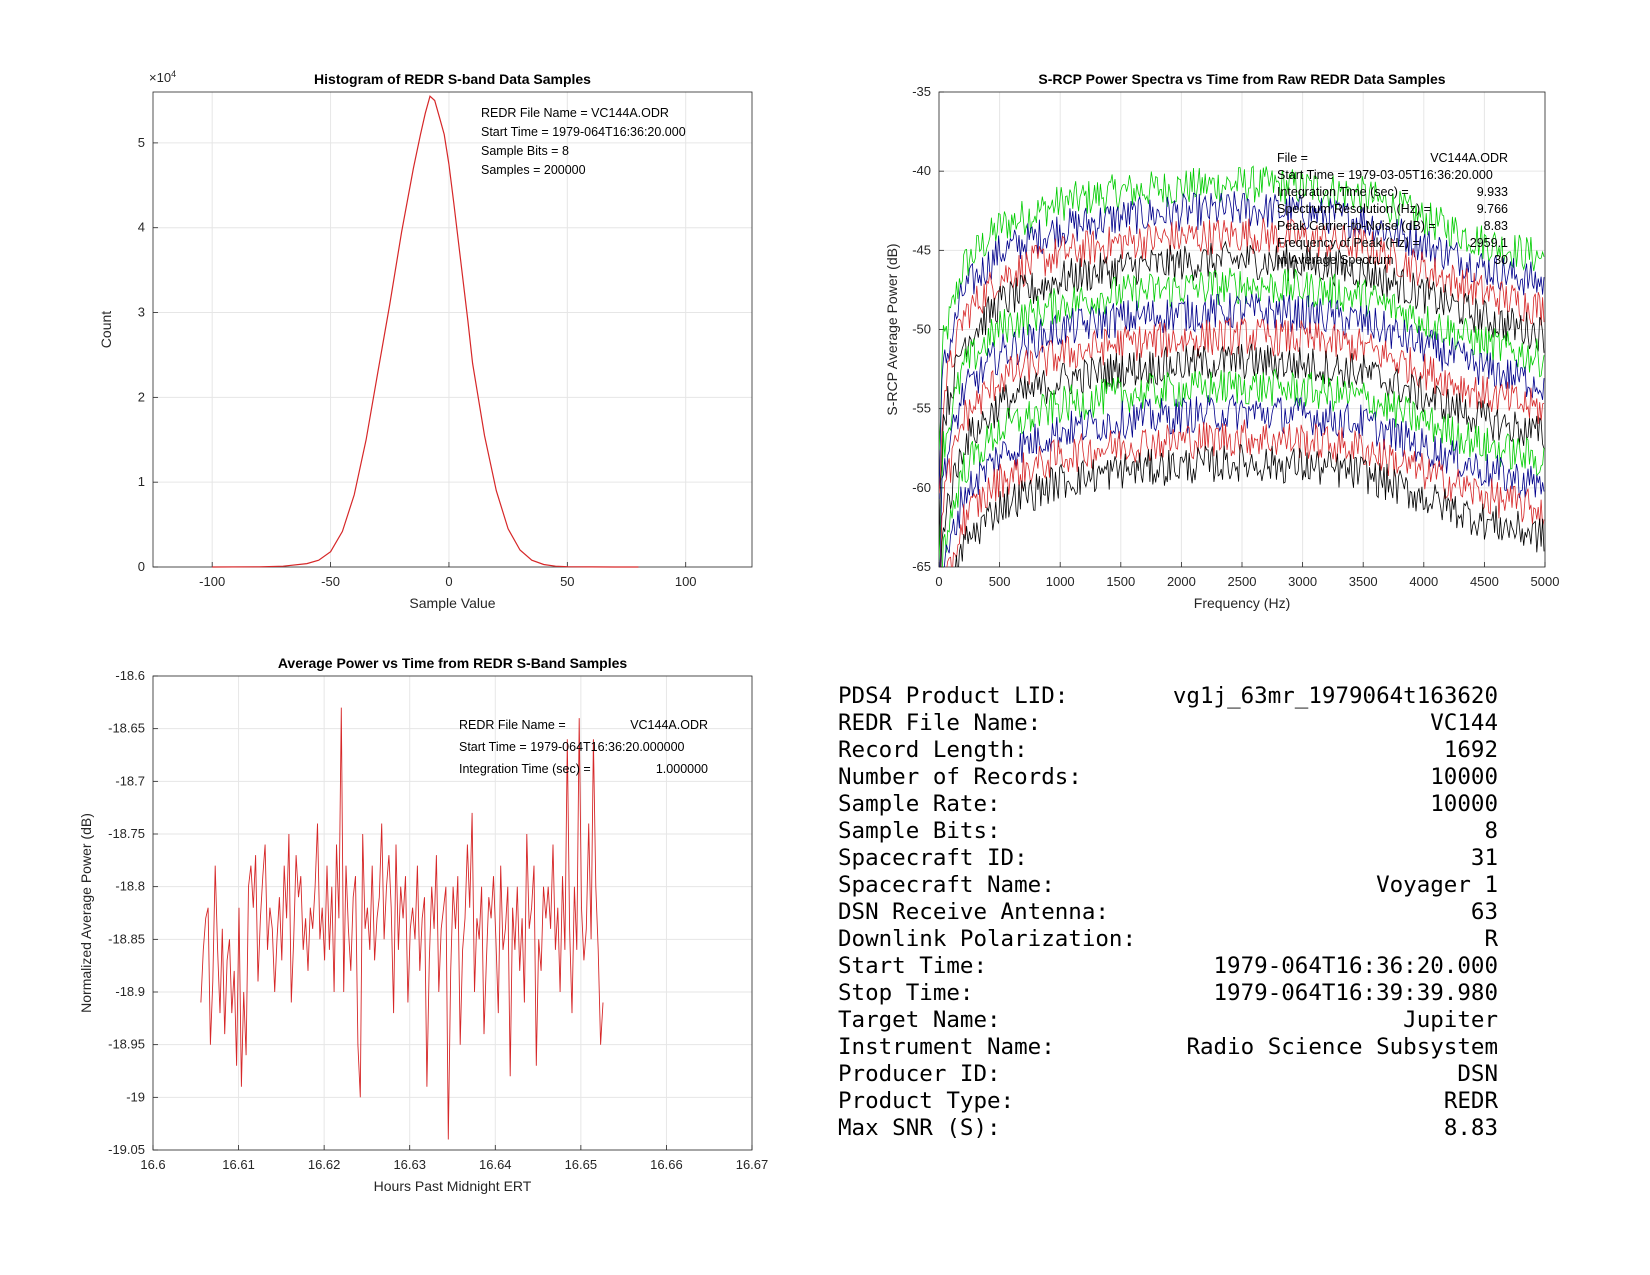  I want to click on info-label: Max SNR (S):, so click(919, 1128).